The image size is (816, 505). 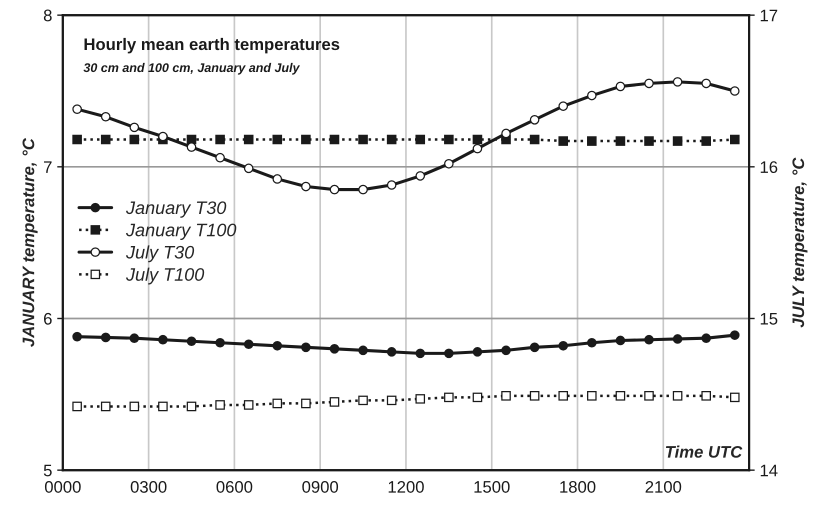 What do you see at coordinates (62, 487) in the screenshot?
I see `x-tick-label: 0000` at bounding box center [62, 487].